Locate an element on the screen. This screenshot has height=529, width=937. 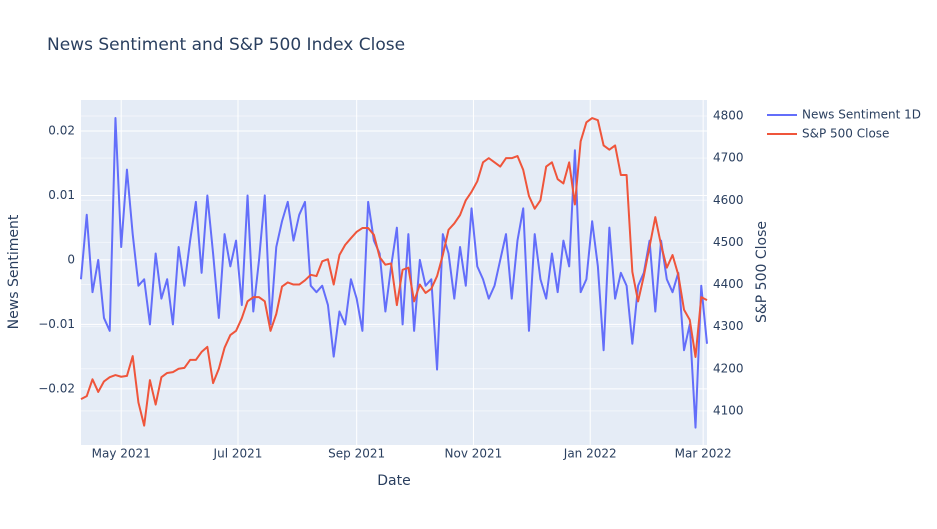
y2-tick-label: 4100 is located at coordinates (728, 410).